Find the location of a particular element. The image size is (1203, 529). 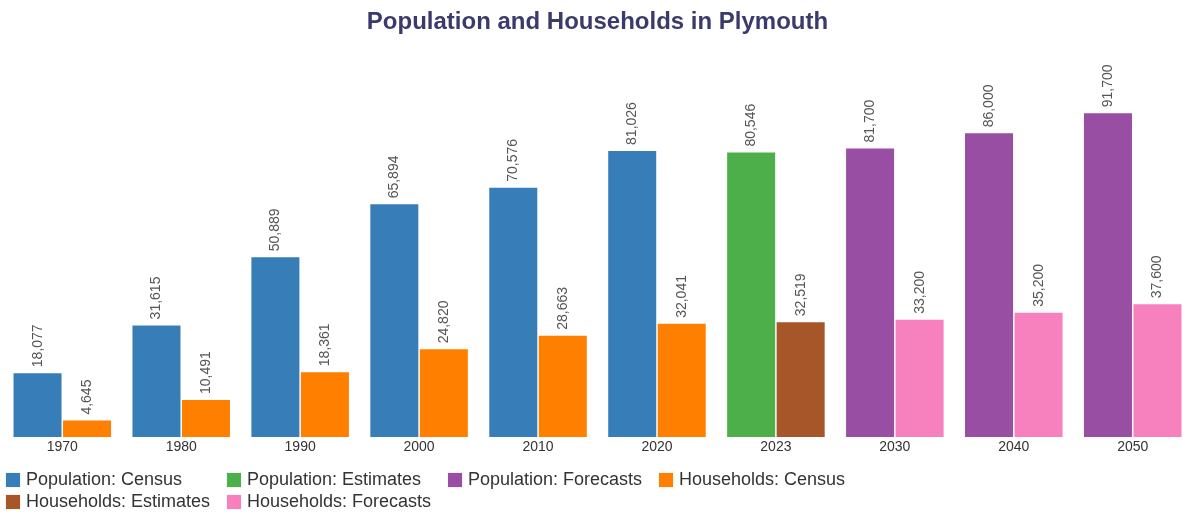

x-tick-label: 2010 is located at coordinates (538, 445).